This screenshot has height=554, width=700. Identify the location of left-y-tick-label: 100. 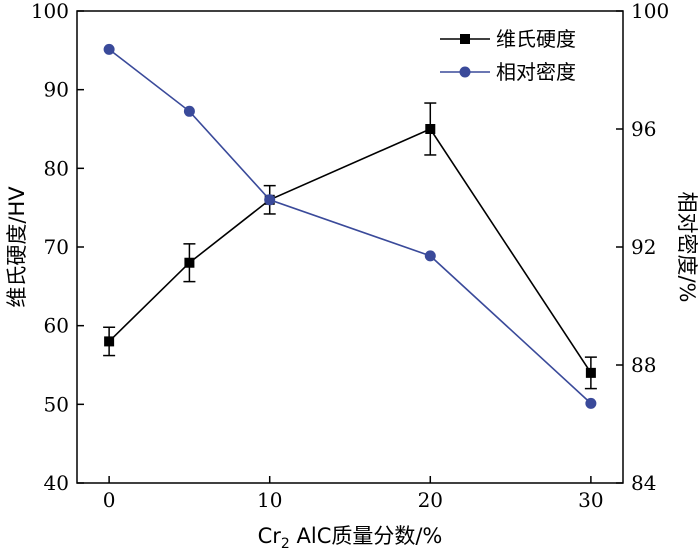
(50, 11).